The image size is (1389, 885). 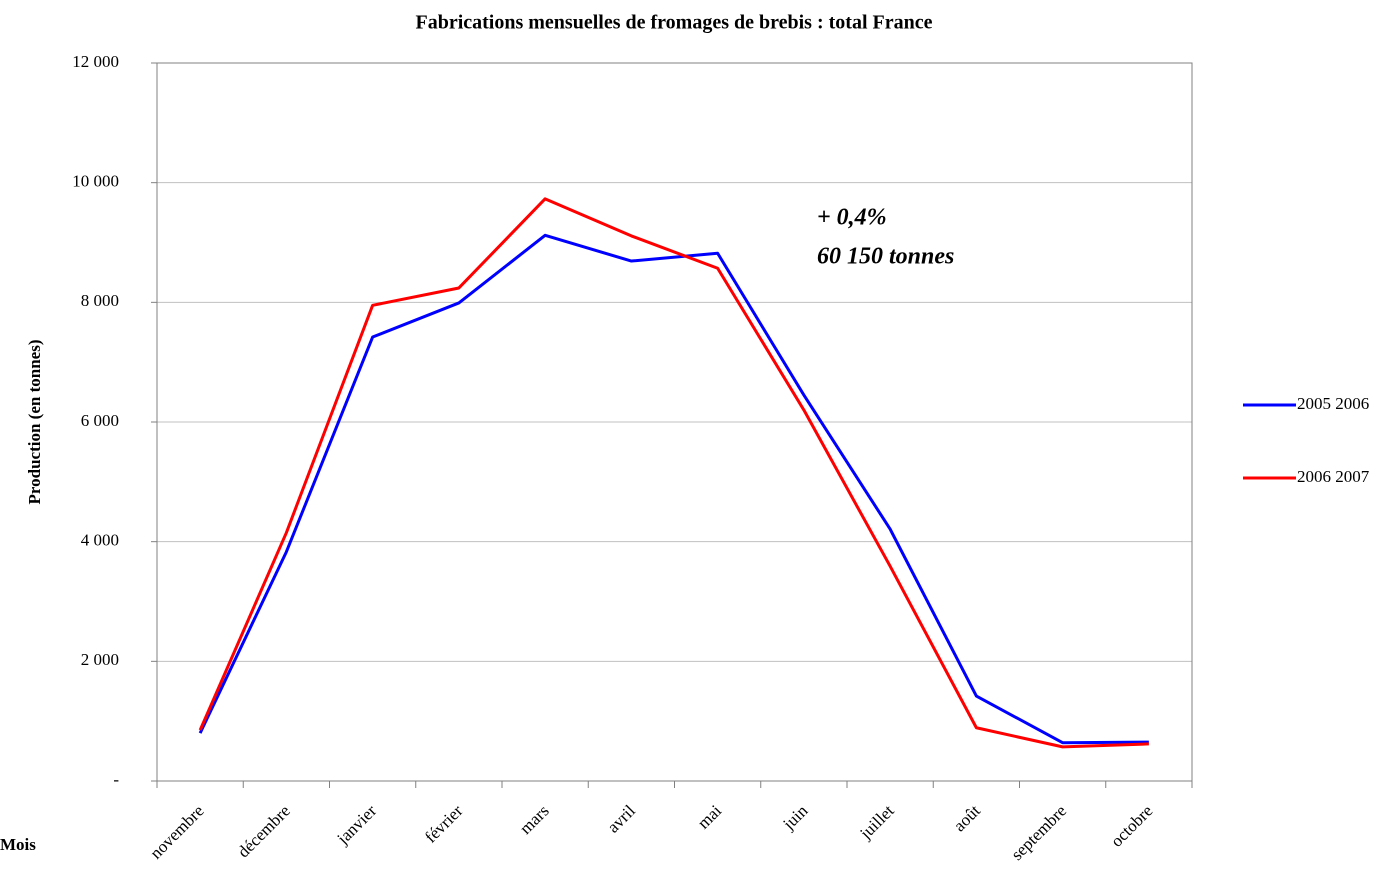 What do you see at coordinates (34, 422) in the screenshot?
I see `y-axis-label: Production (en tonnes)` at bounding box center [34, 422].